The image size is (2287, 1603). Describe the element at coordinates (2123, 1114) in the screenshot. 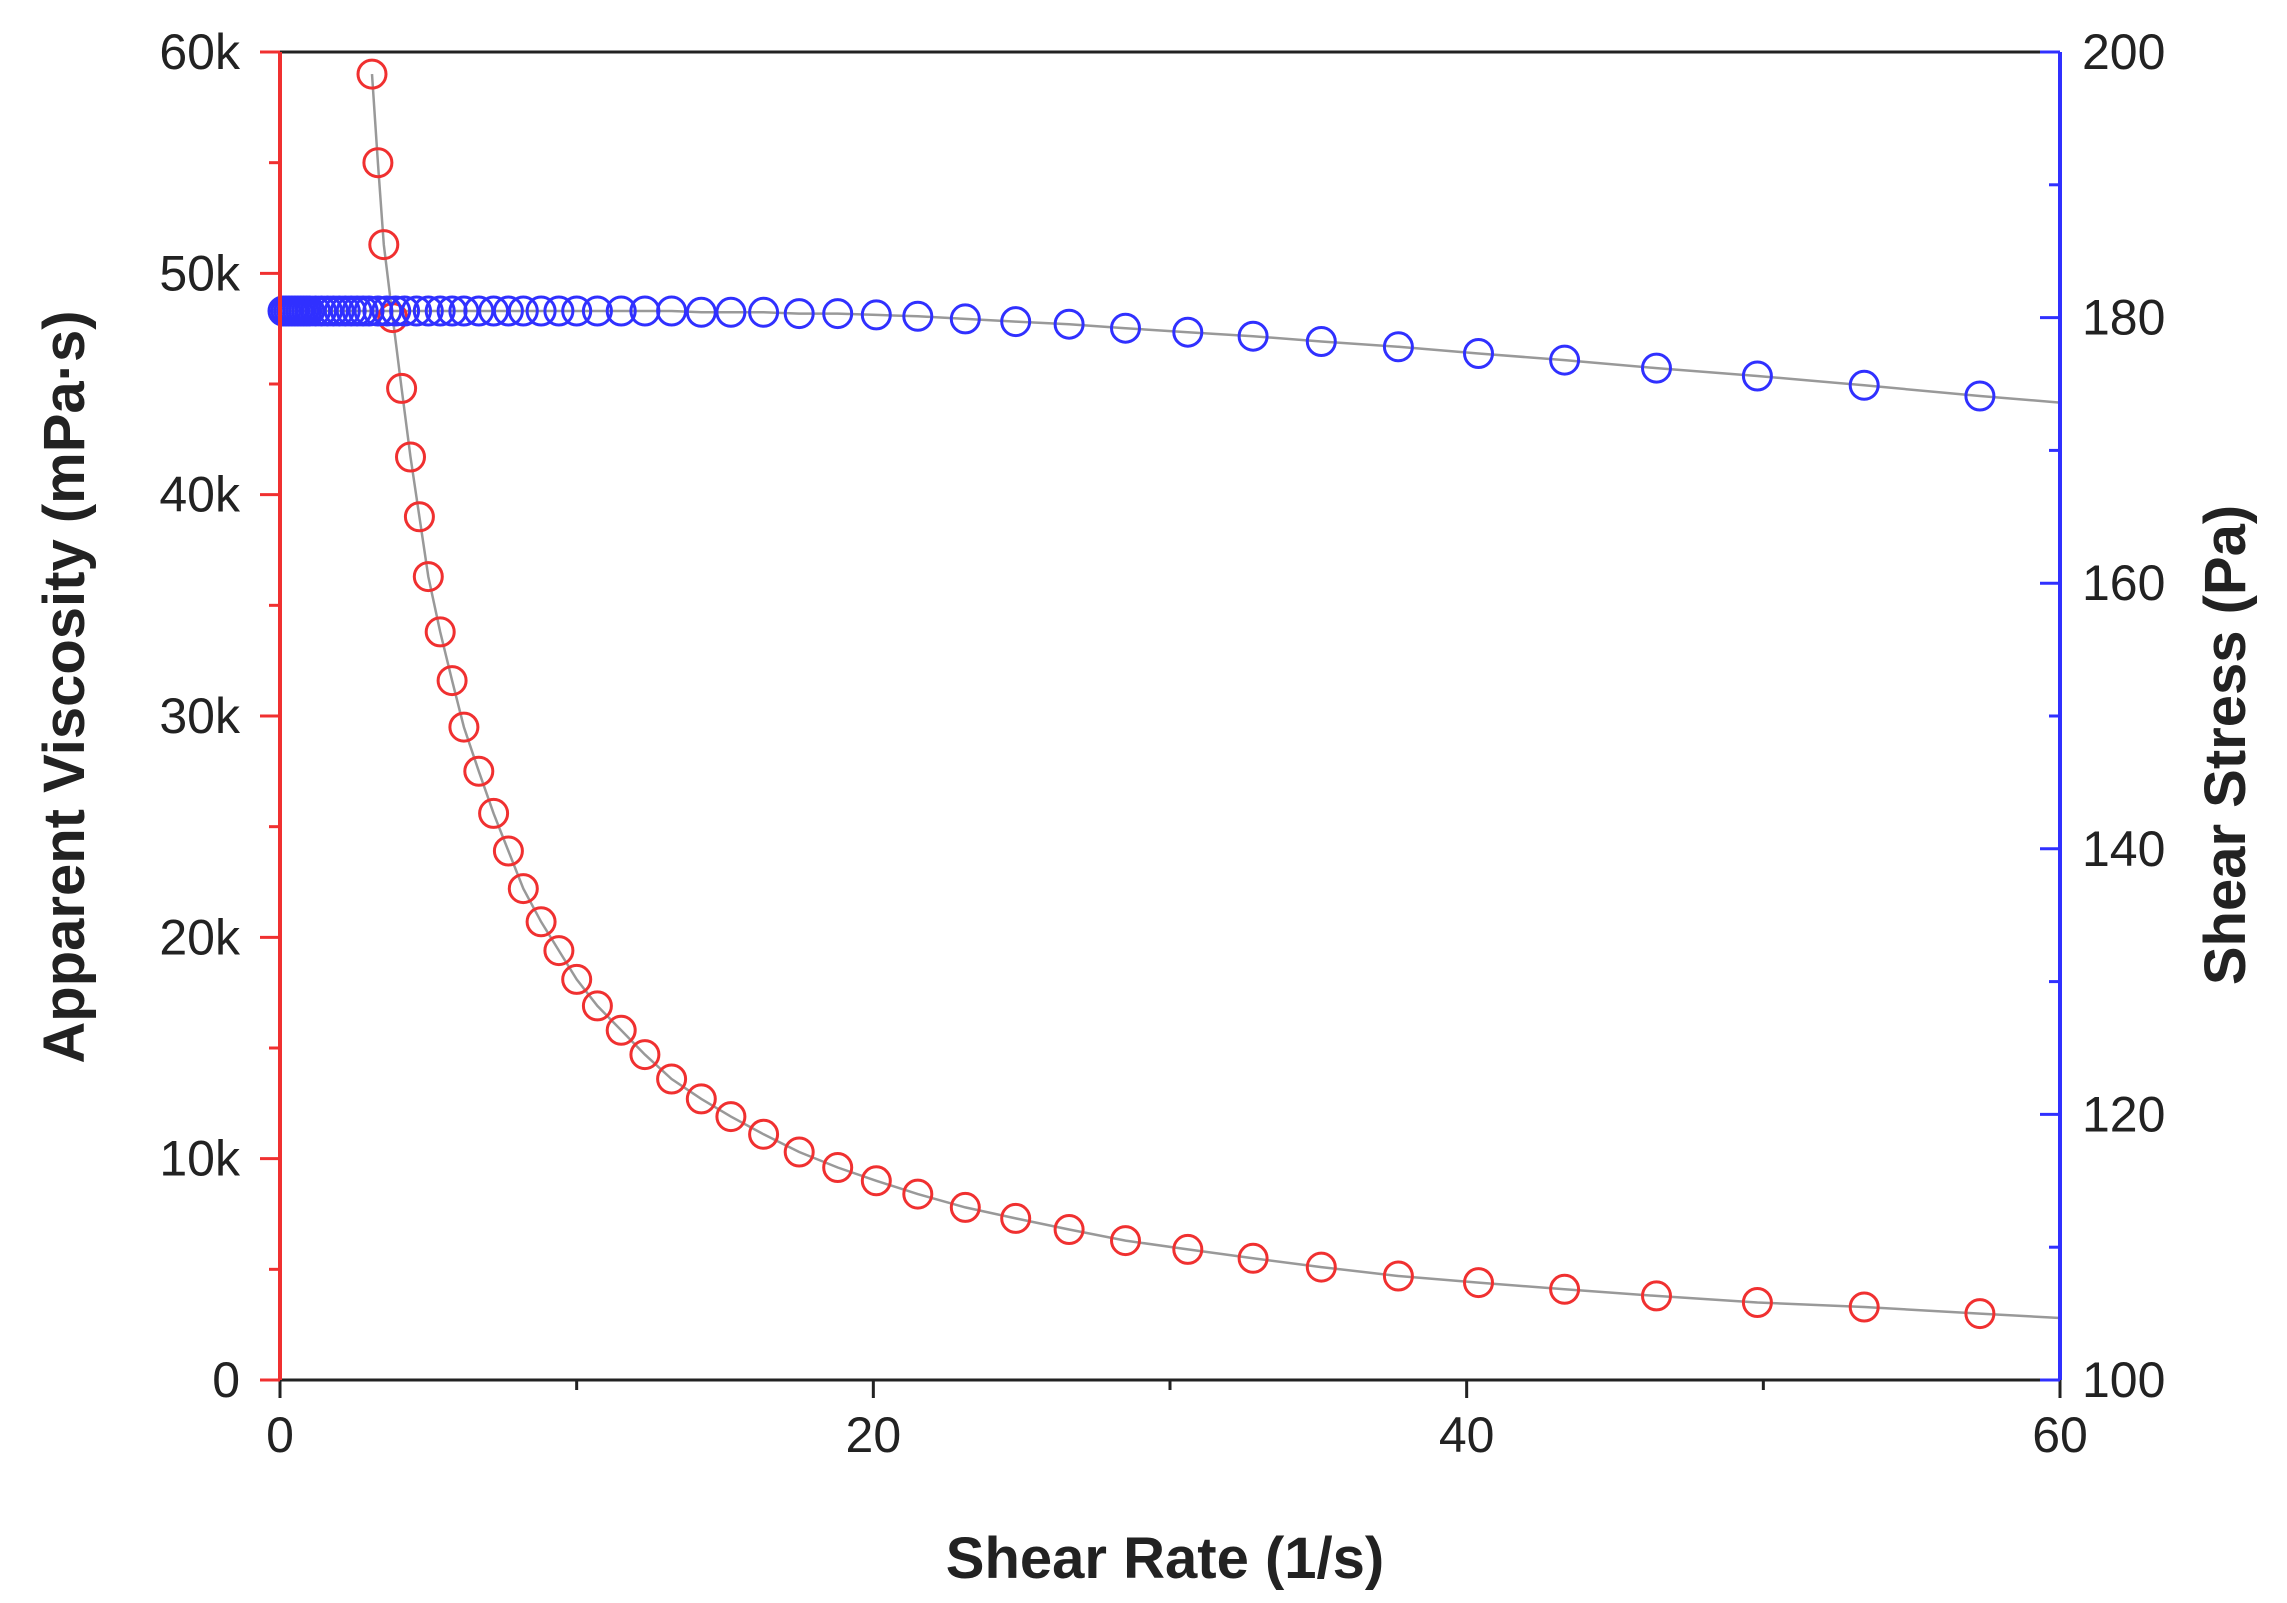

I see `y2-tick-label: 120` at that location.